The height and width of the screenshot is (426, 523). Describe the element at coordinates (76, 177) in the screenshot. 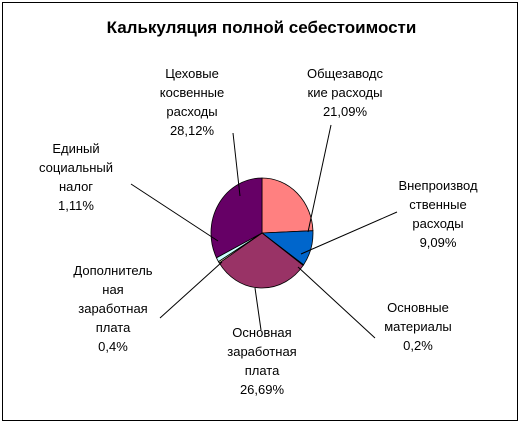

I see `data-label-6: Единый социальный налог 1,11%` at that location.